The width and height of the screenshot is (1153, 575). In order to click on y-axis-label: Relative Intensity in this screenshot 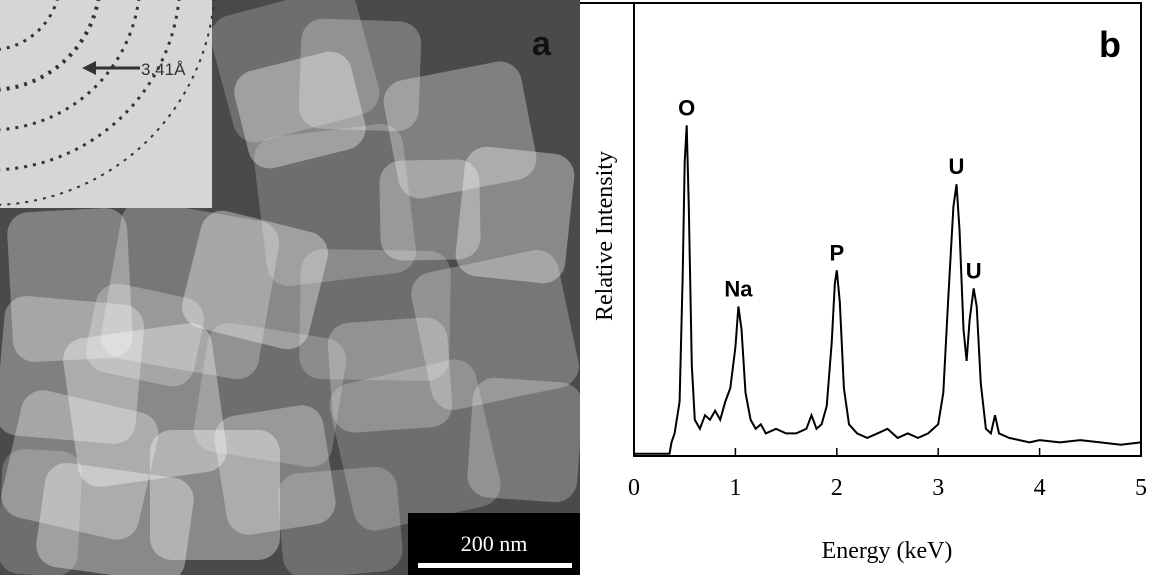, I will do `click(605, 236)`.